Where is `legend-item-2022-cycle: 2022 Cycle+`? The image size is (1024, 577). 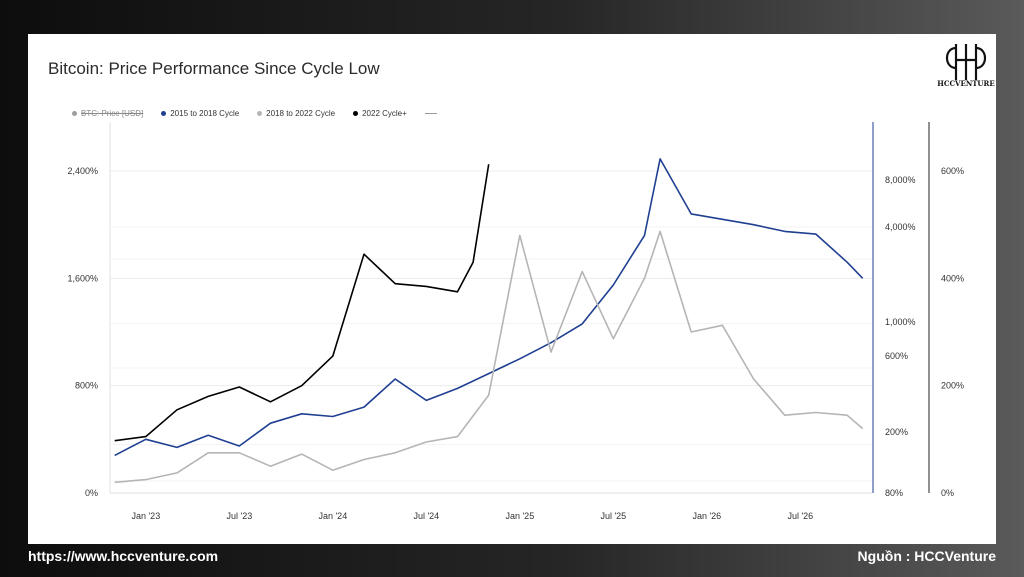
legend-item-2022-cycle: 2022 Cycle+ is located at coordinates (380, 113).